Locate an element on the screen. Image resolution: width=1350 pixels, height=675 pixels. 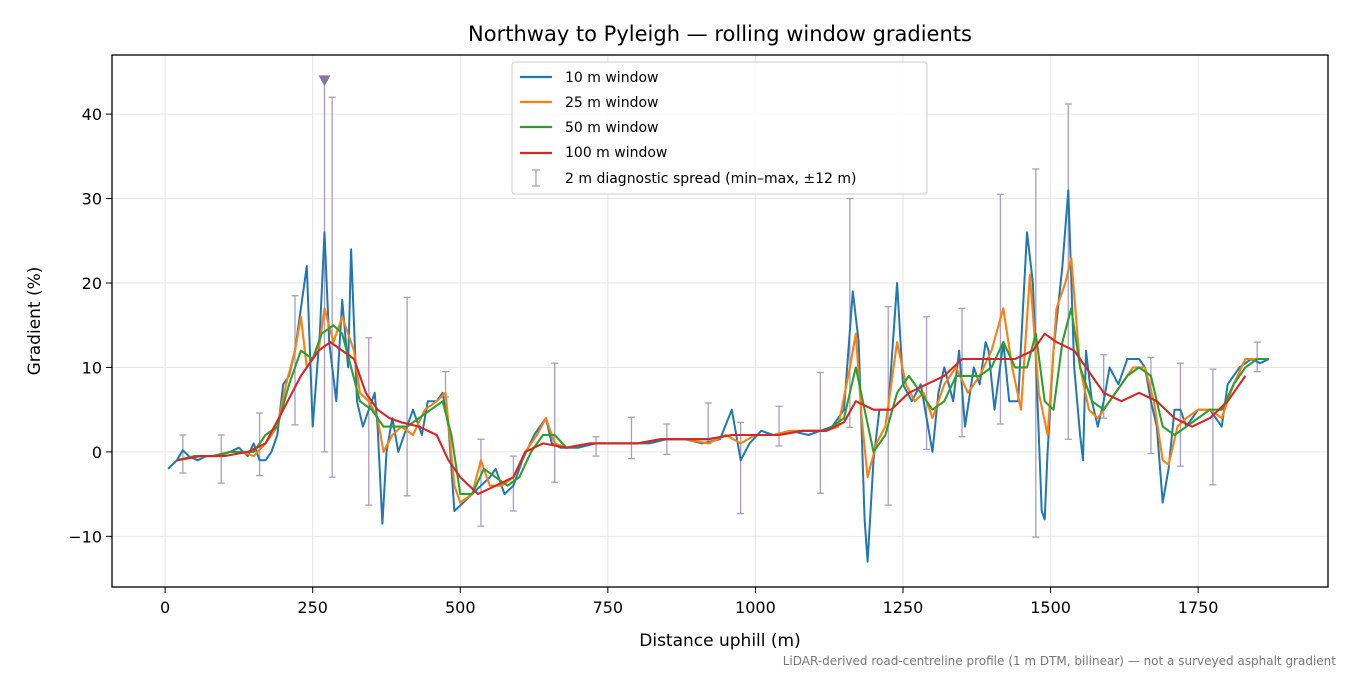
y-tick-label: 10 is located at coordinates (92, 367).